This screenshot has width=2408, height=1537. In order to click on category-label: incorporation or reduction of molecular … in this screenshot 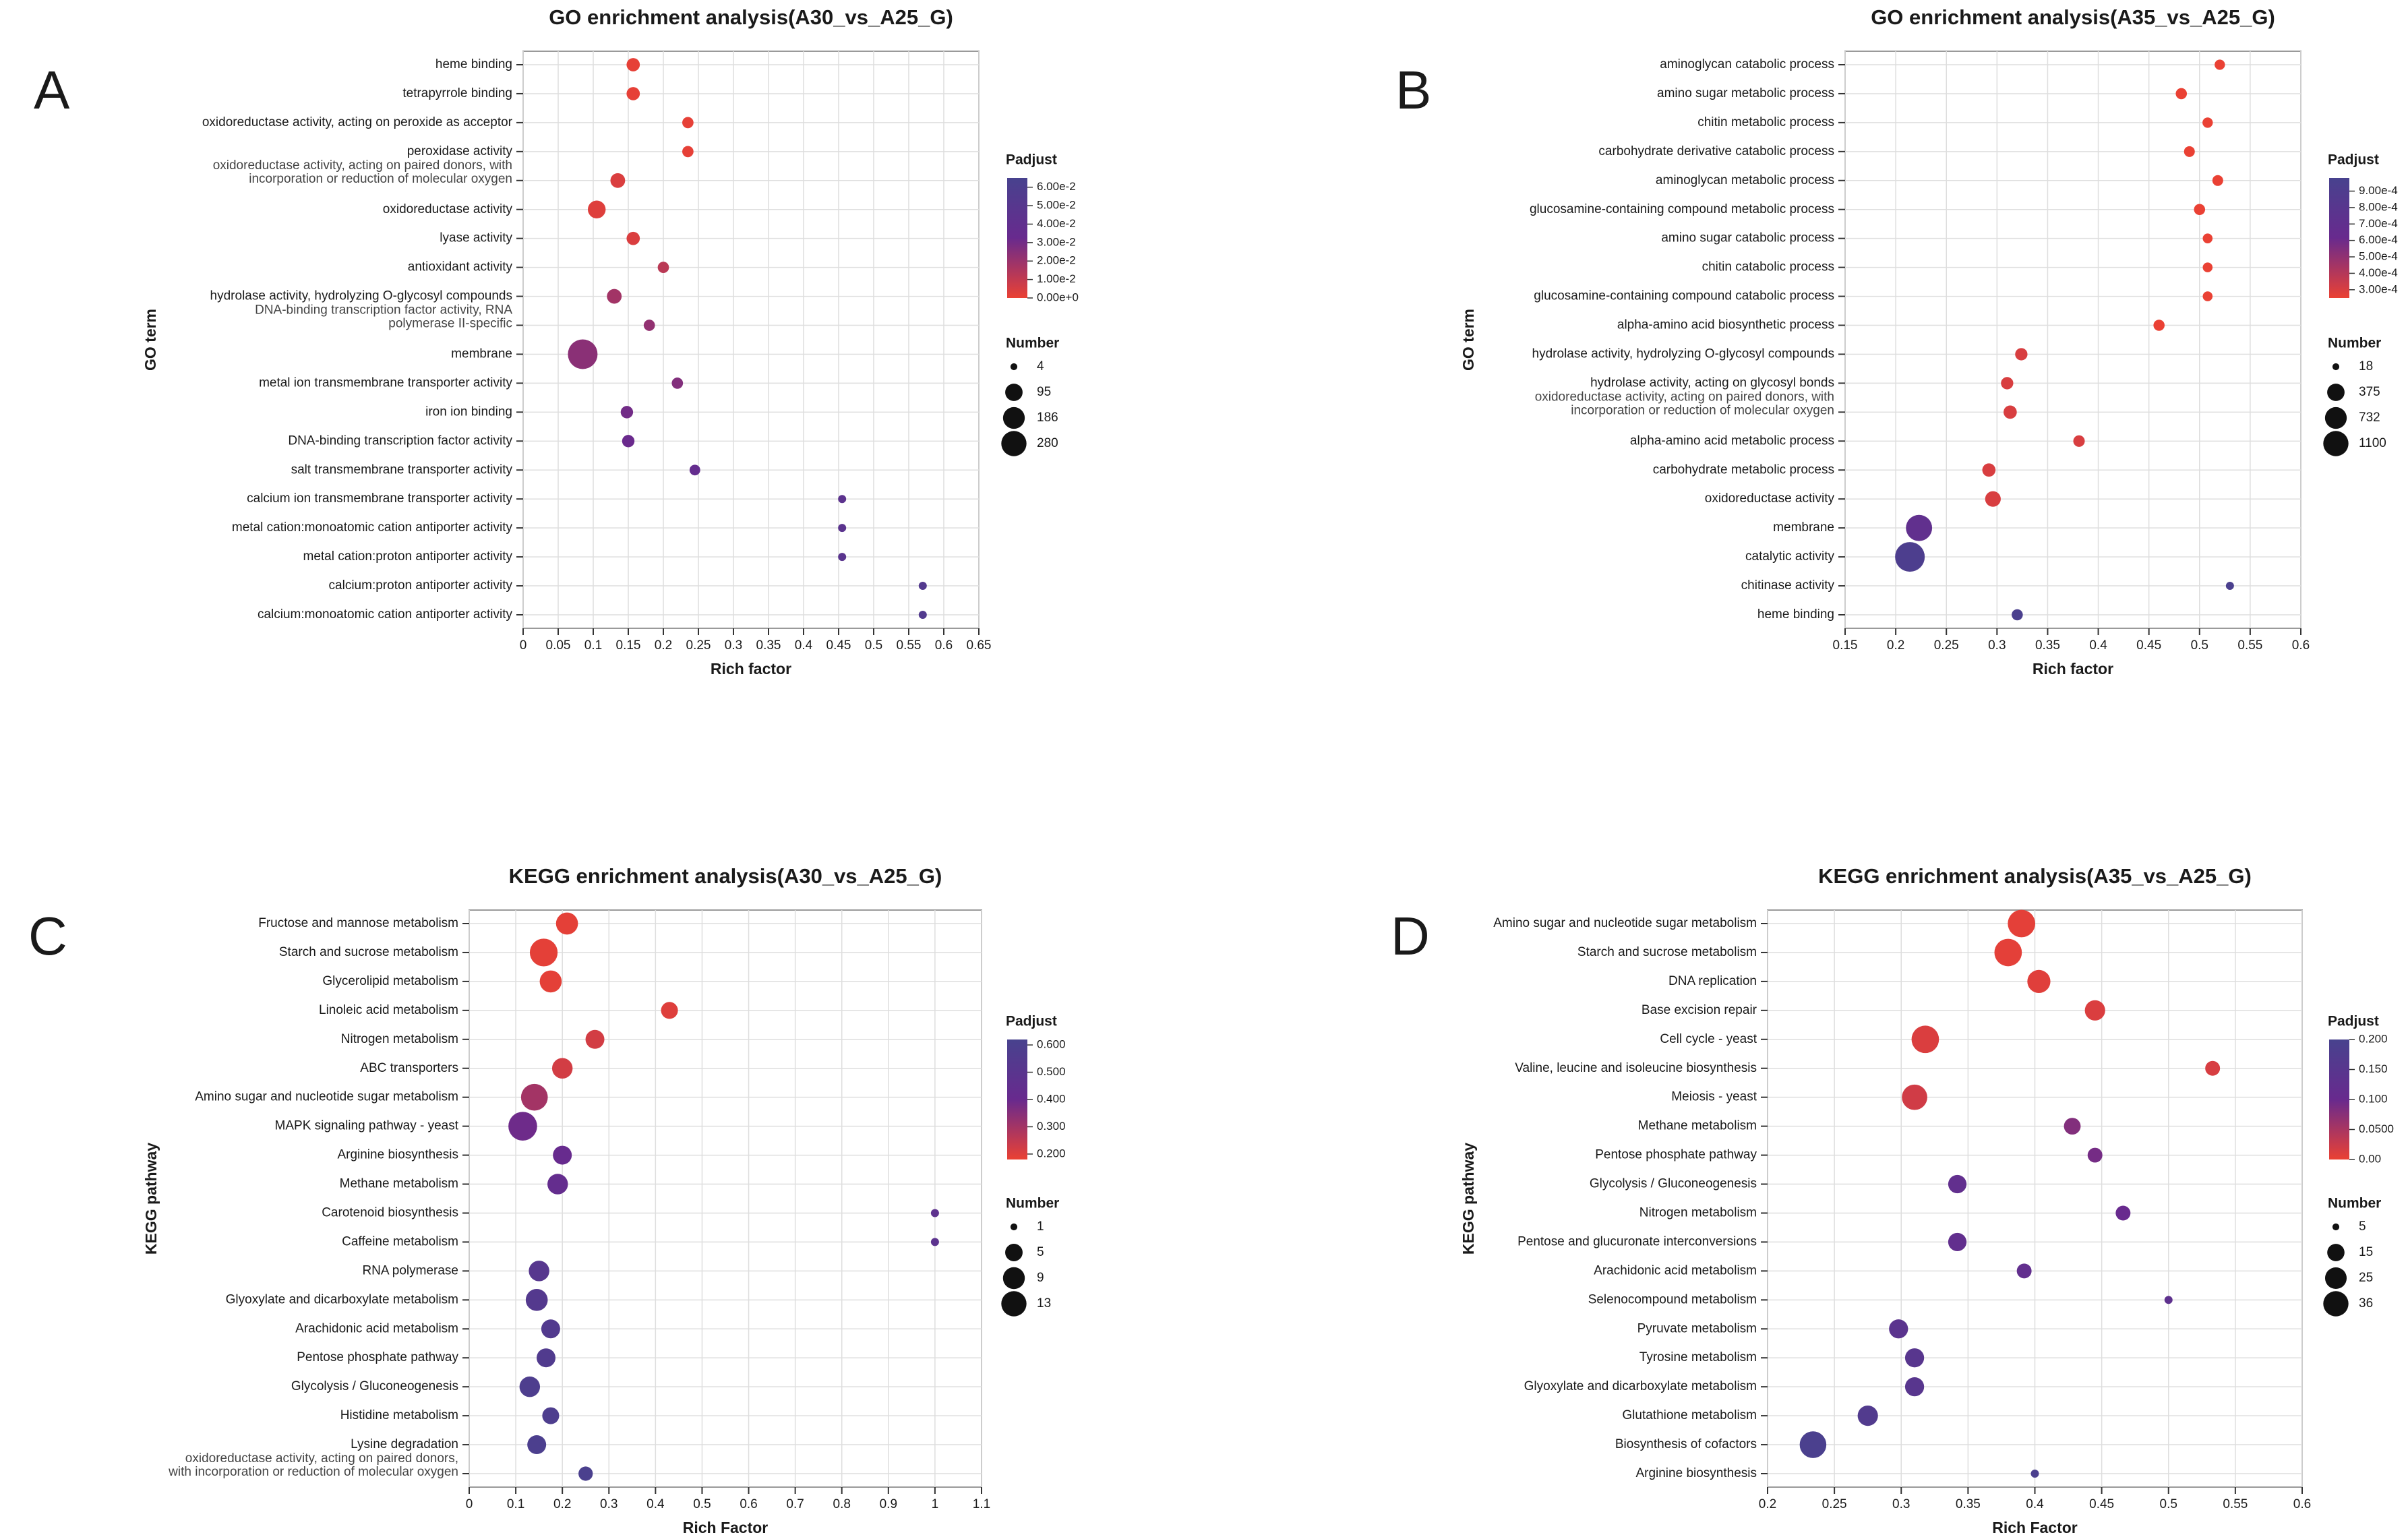, I will do `click(1702, 410)`.